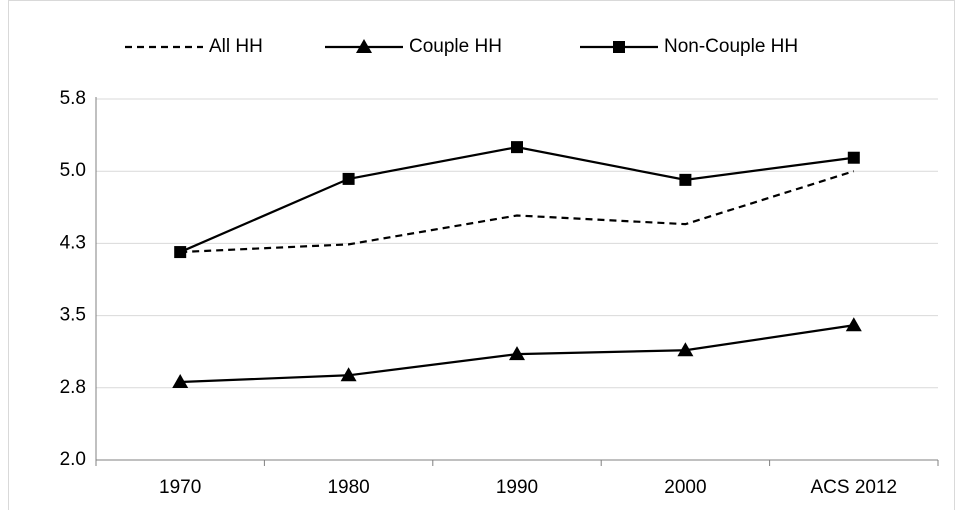 This screenshot has width=956, height=510. What do you see at coordinates (73, 315) in the screenshot?
I see `y-tick-label: 3.5` at bounding box center [73, 315].